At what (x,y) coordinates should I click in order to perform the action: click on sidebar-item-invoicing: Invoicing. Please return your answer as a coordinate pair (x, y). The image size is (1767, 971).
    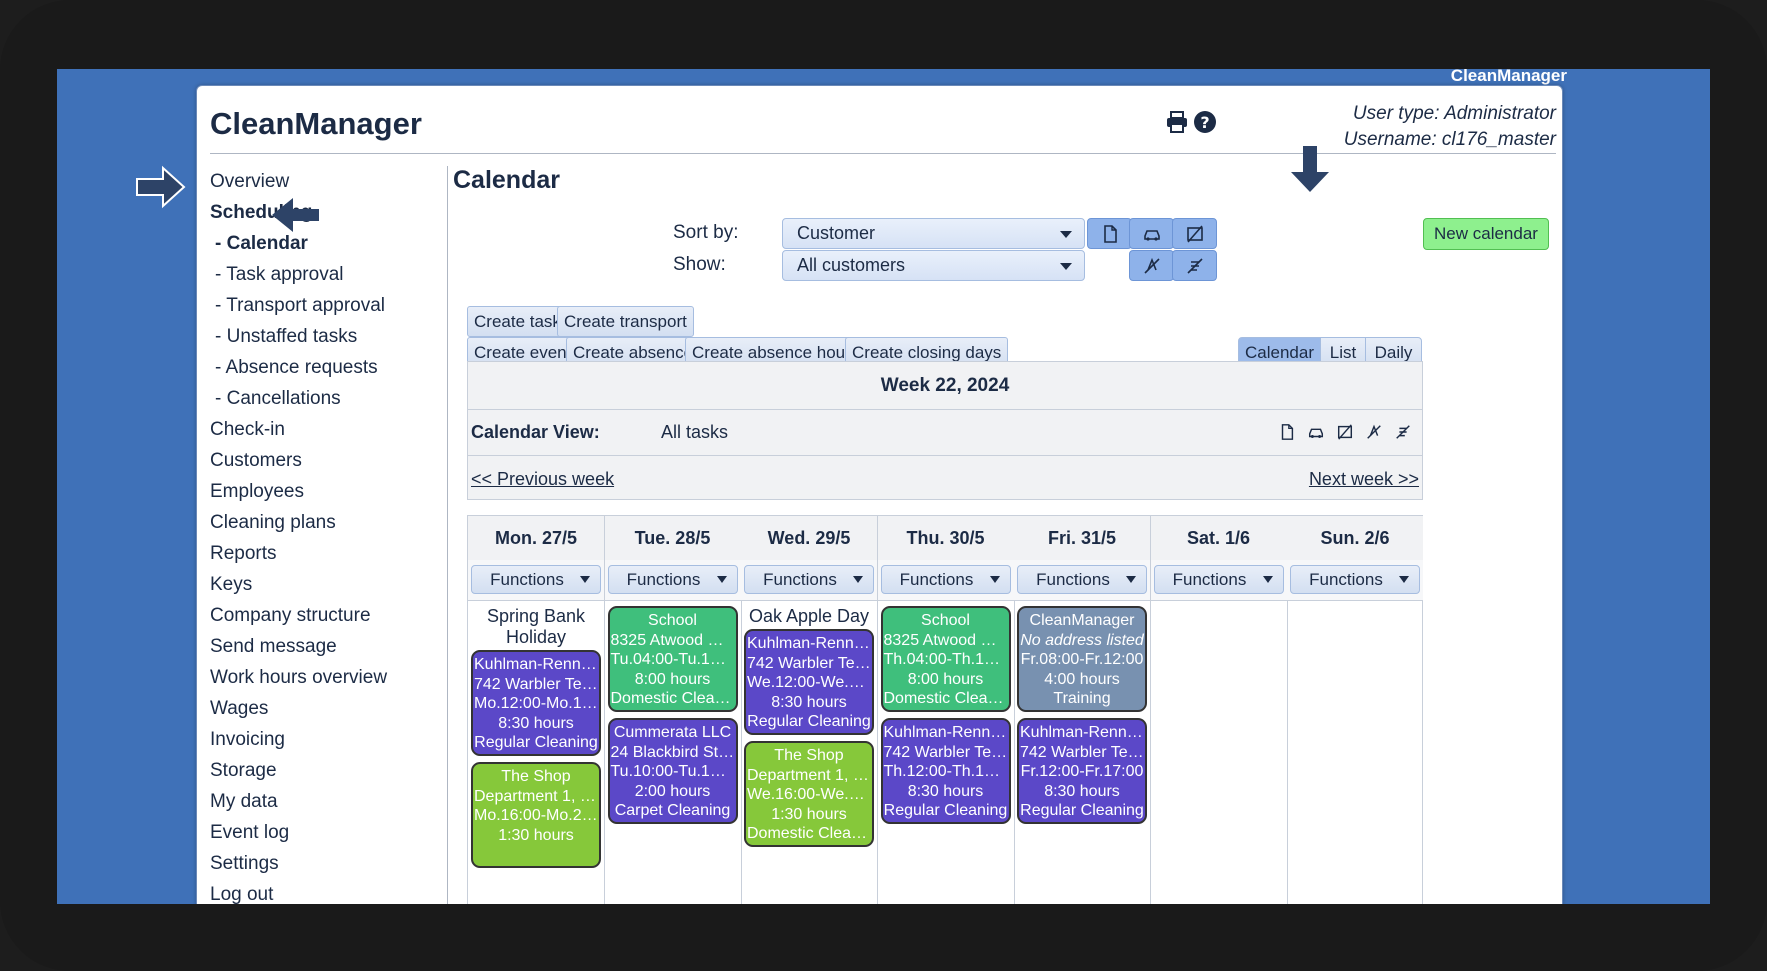
    Looking at the image, I should click on (247, 739).